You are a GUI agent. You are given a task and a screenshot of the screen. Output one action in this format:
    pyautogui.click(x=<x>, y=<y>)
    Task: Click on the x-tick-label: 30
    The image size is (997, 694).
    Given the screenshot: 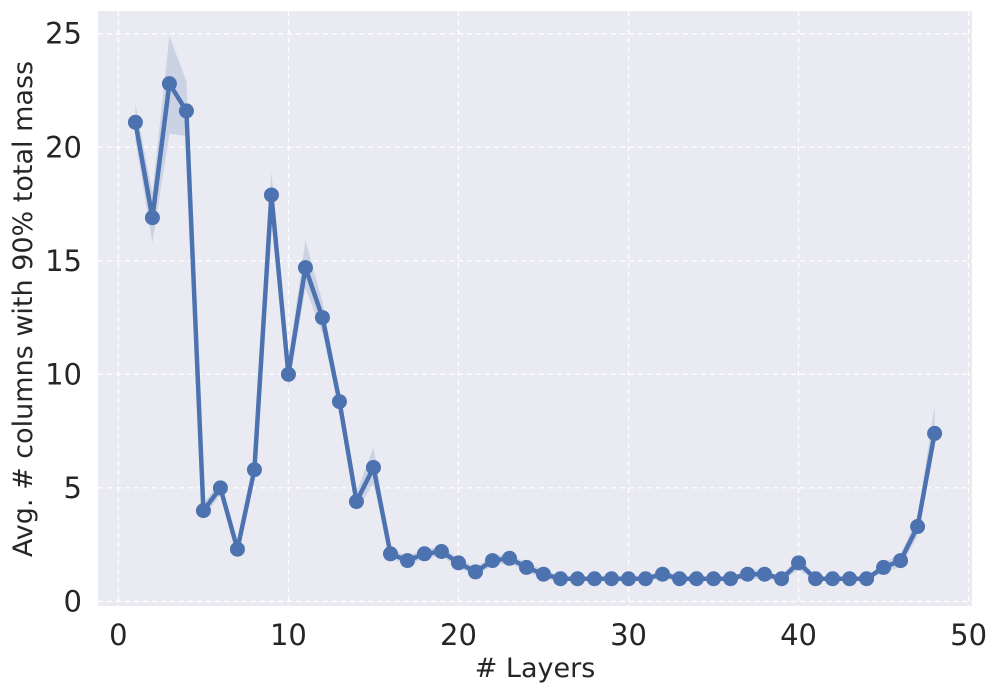 What is the action you would take?
    pyautogui.click(x=628, y=635)
    